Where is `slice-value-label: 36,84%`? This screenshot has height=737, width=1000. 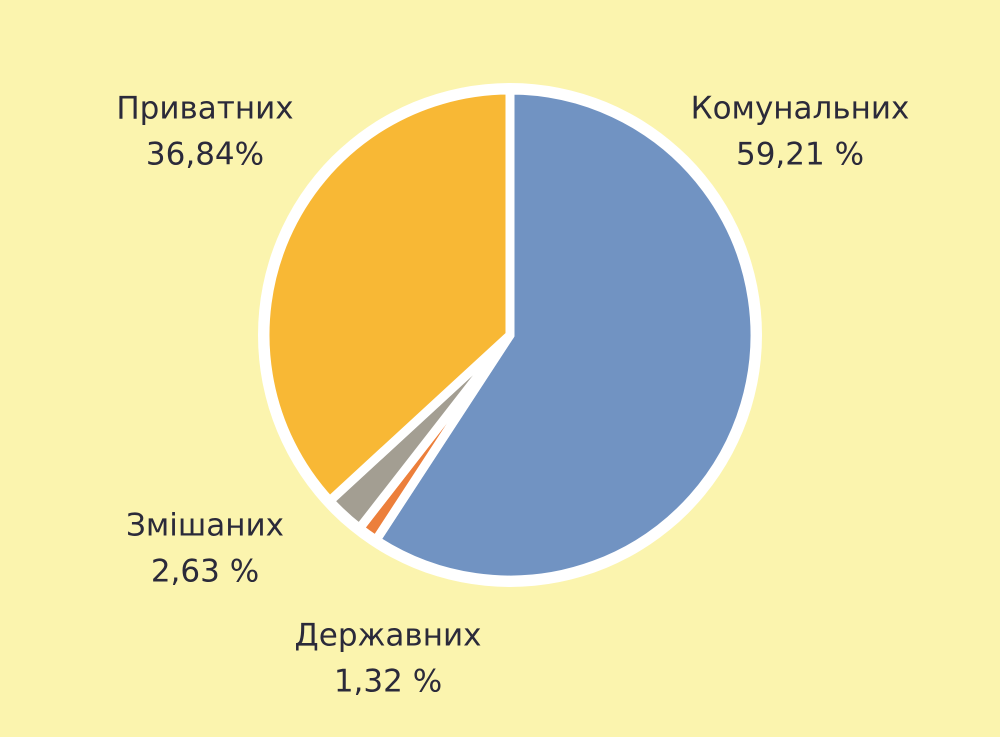
slice-value-label: 36,84% is located at coordinates (205, 155).